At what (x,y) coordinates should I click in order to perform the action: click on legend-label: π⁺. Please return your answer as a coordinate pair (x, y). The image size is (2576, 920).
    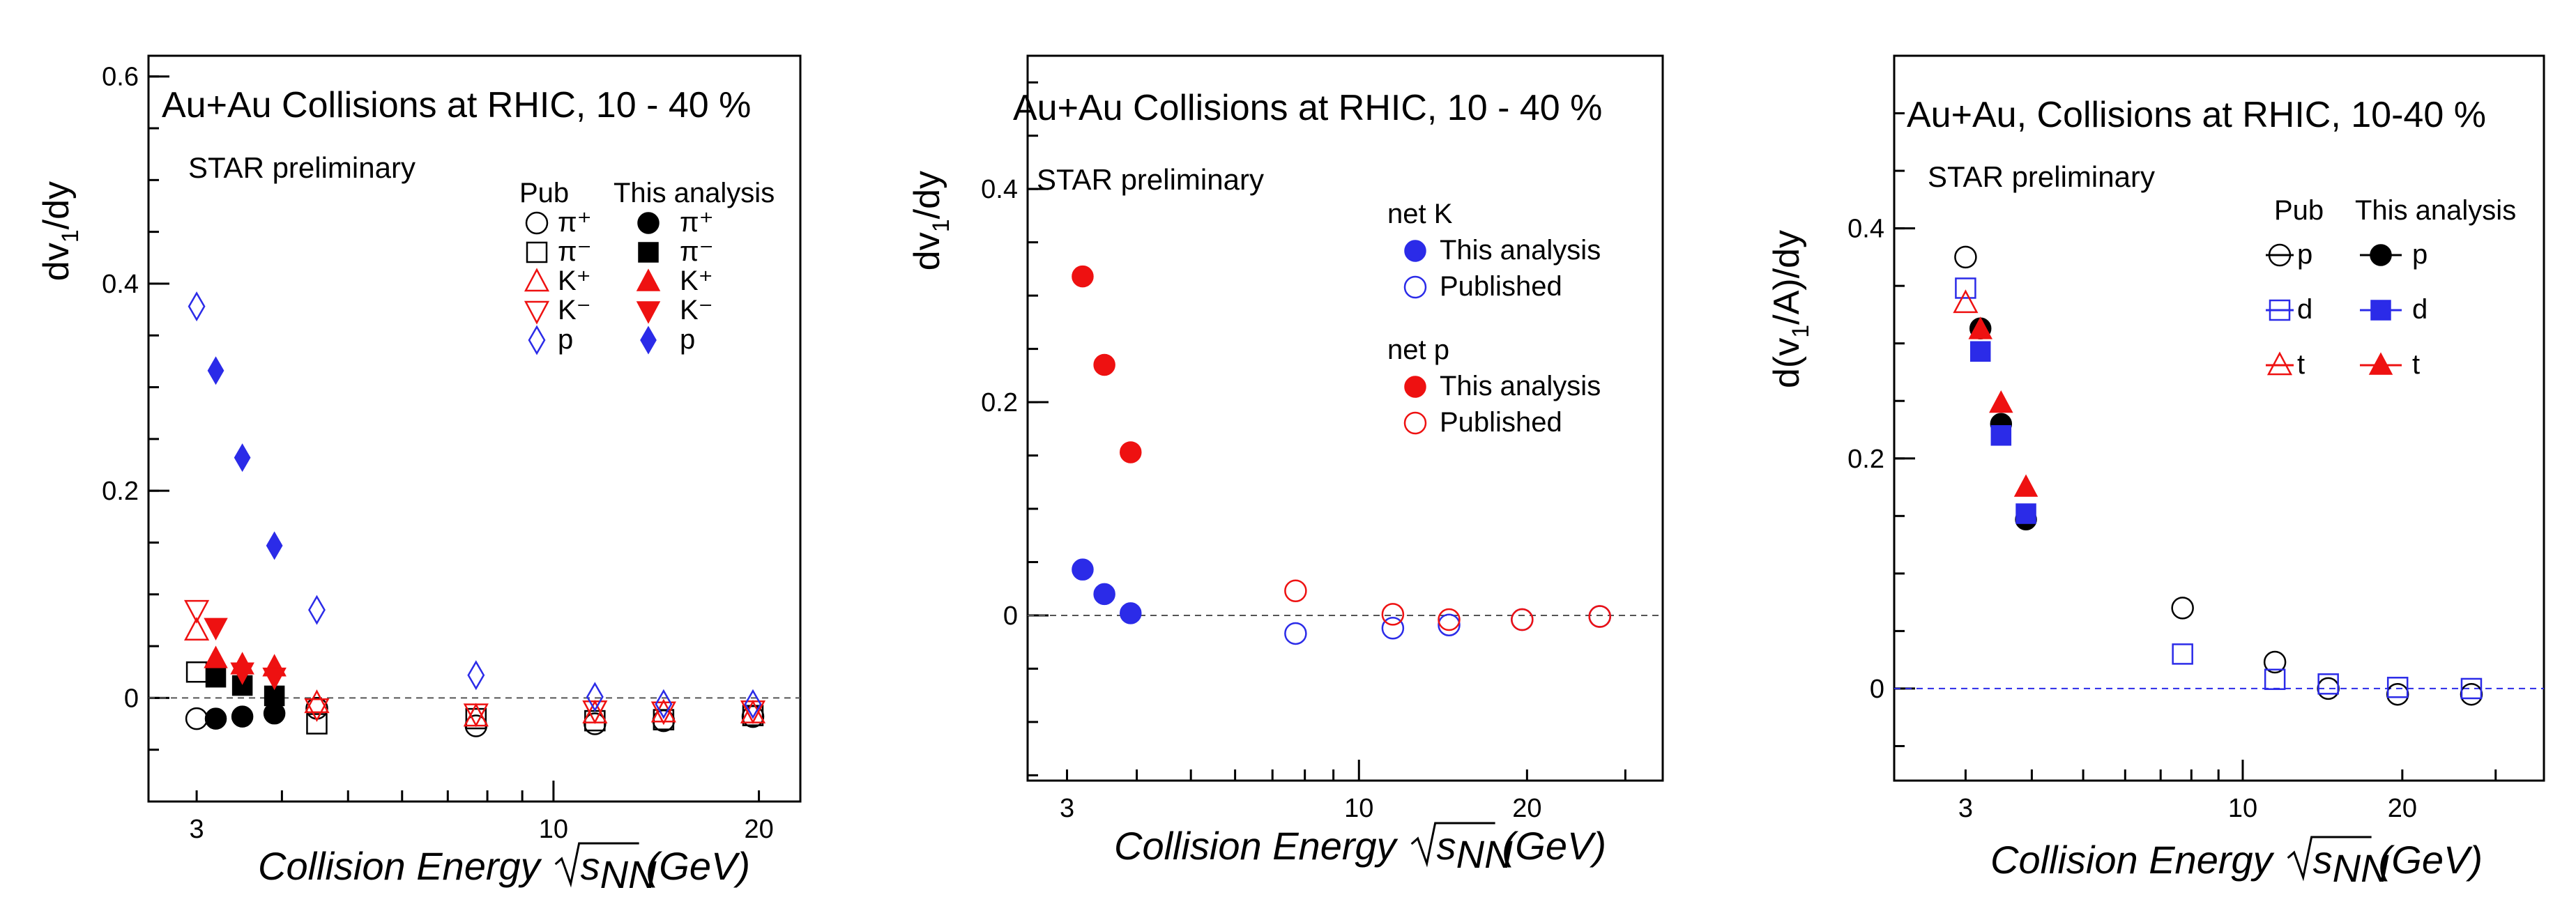
    Looking at the image, I should click on (697, 222).